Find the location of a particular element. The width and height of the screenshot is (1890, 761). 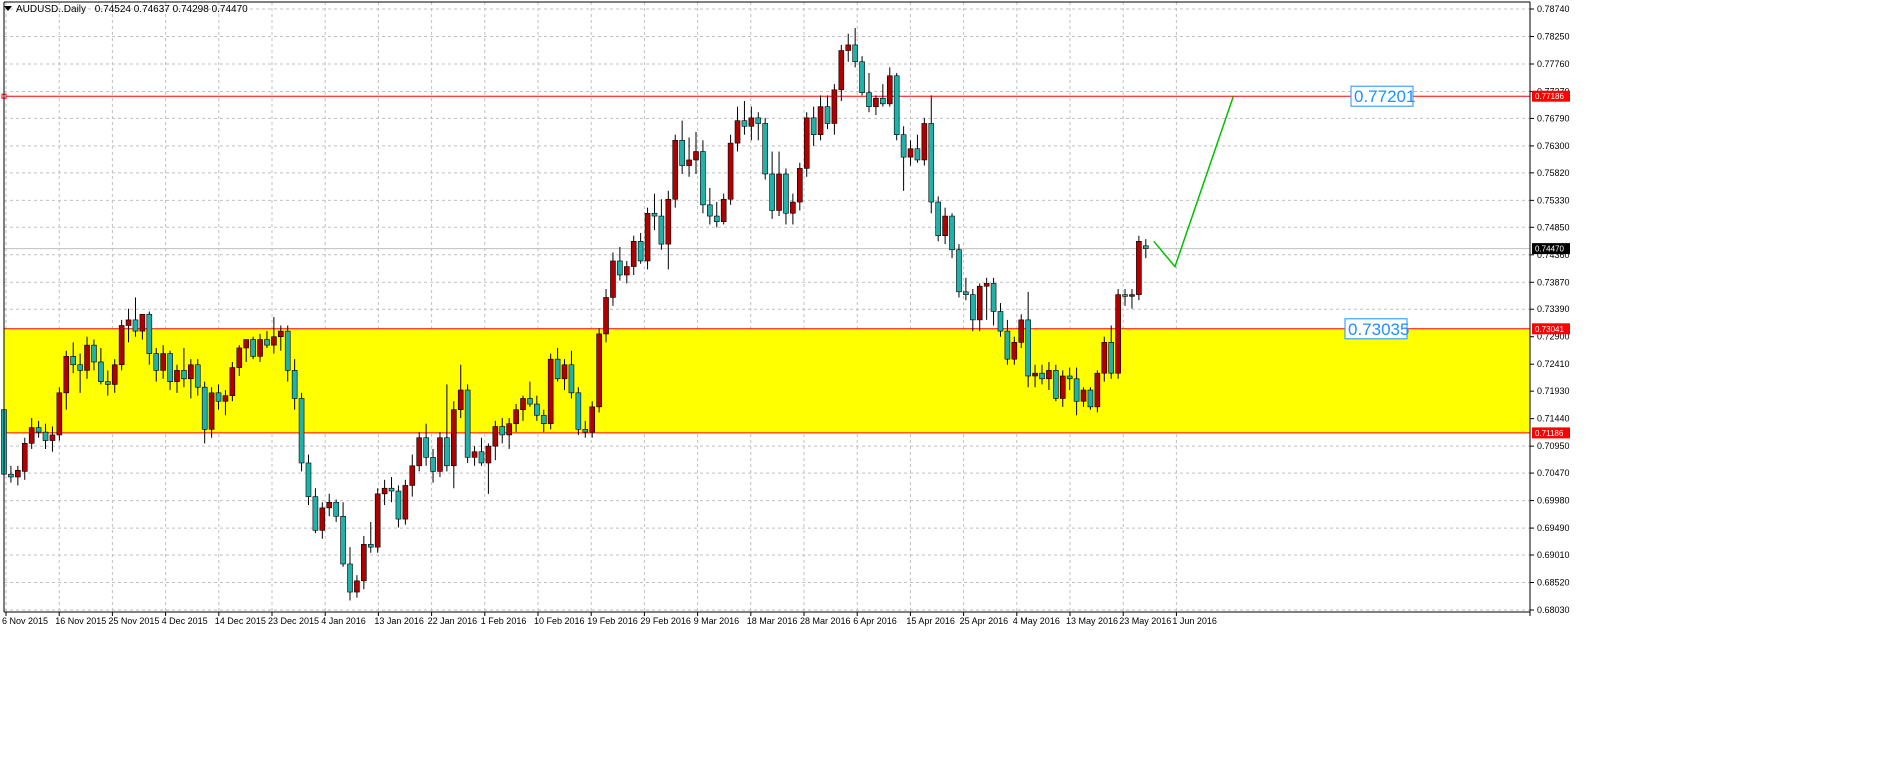

x-tick-label: 29 Feb 2016 is located at coordinates (665, 621).